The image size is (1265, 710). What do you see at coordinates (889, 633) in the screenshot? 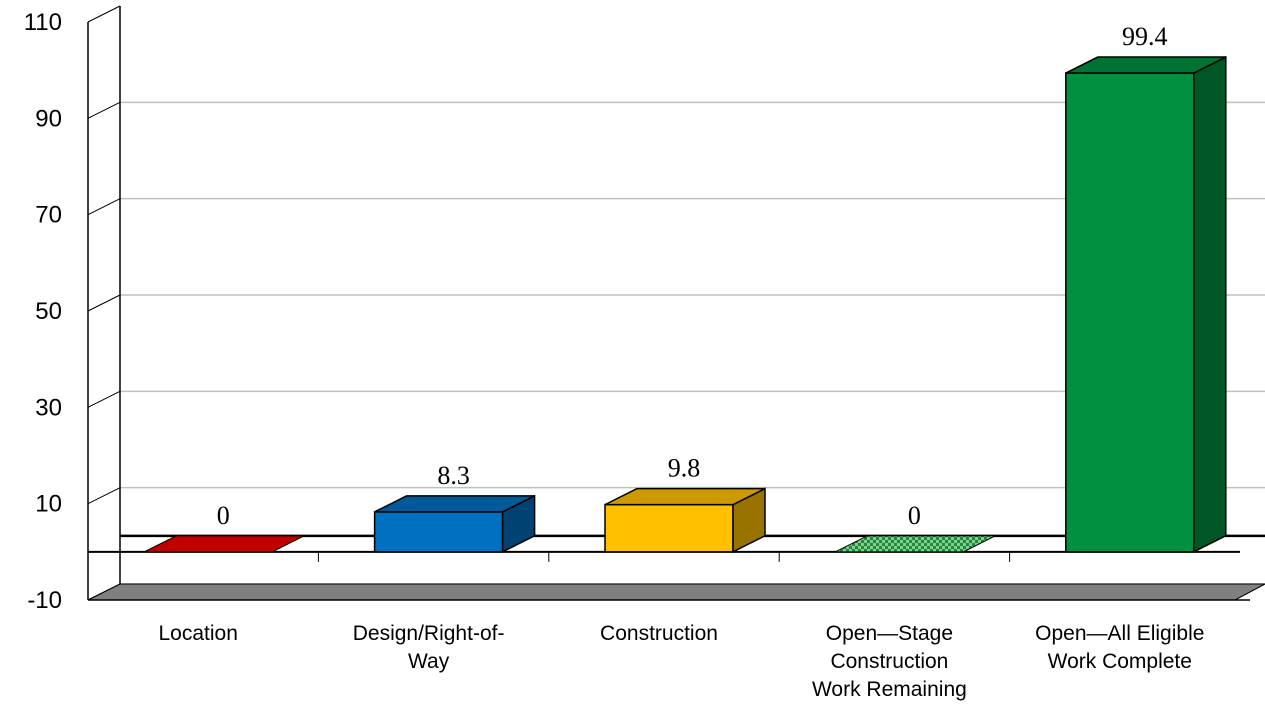
I see `category-label: Open—Stage` at bounding box center [889, 633].